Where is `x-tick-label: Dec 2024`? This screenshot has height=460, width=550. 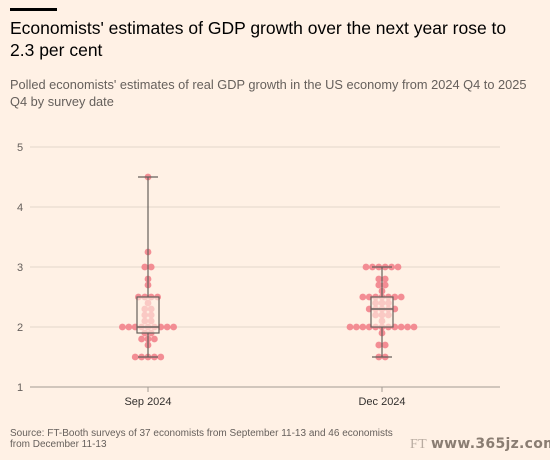
x-tick-label: Dec 2024 is located at coordinates (381, 402).